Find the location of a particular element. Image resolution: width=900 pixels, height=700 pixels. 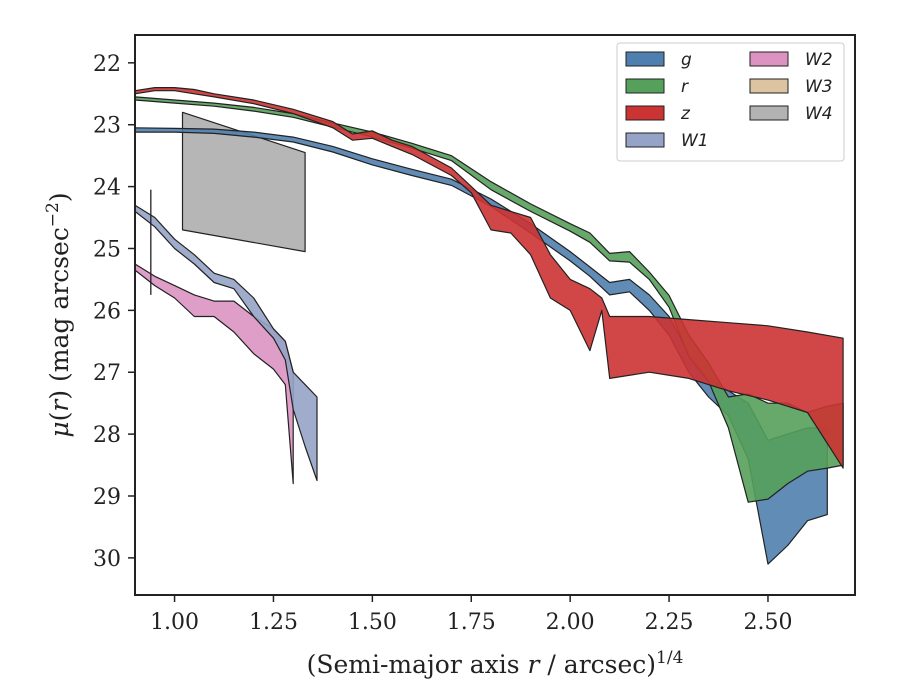

legend-label-W1: W1 is located at coordinates (695, 141).